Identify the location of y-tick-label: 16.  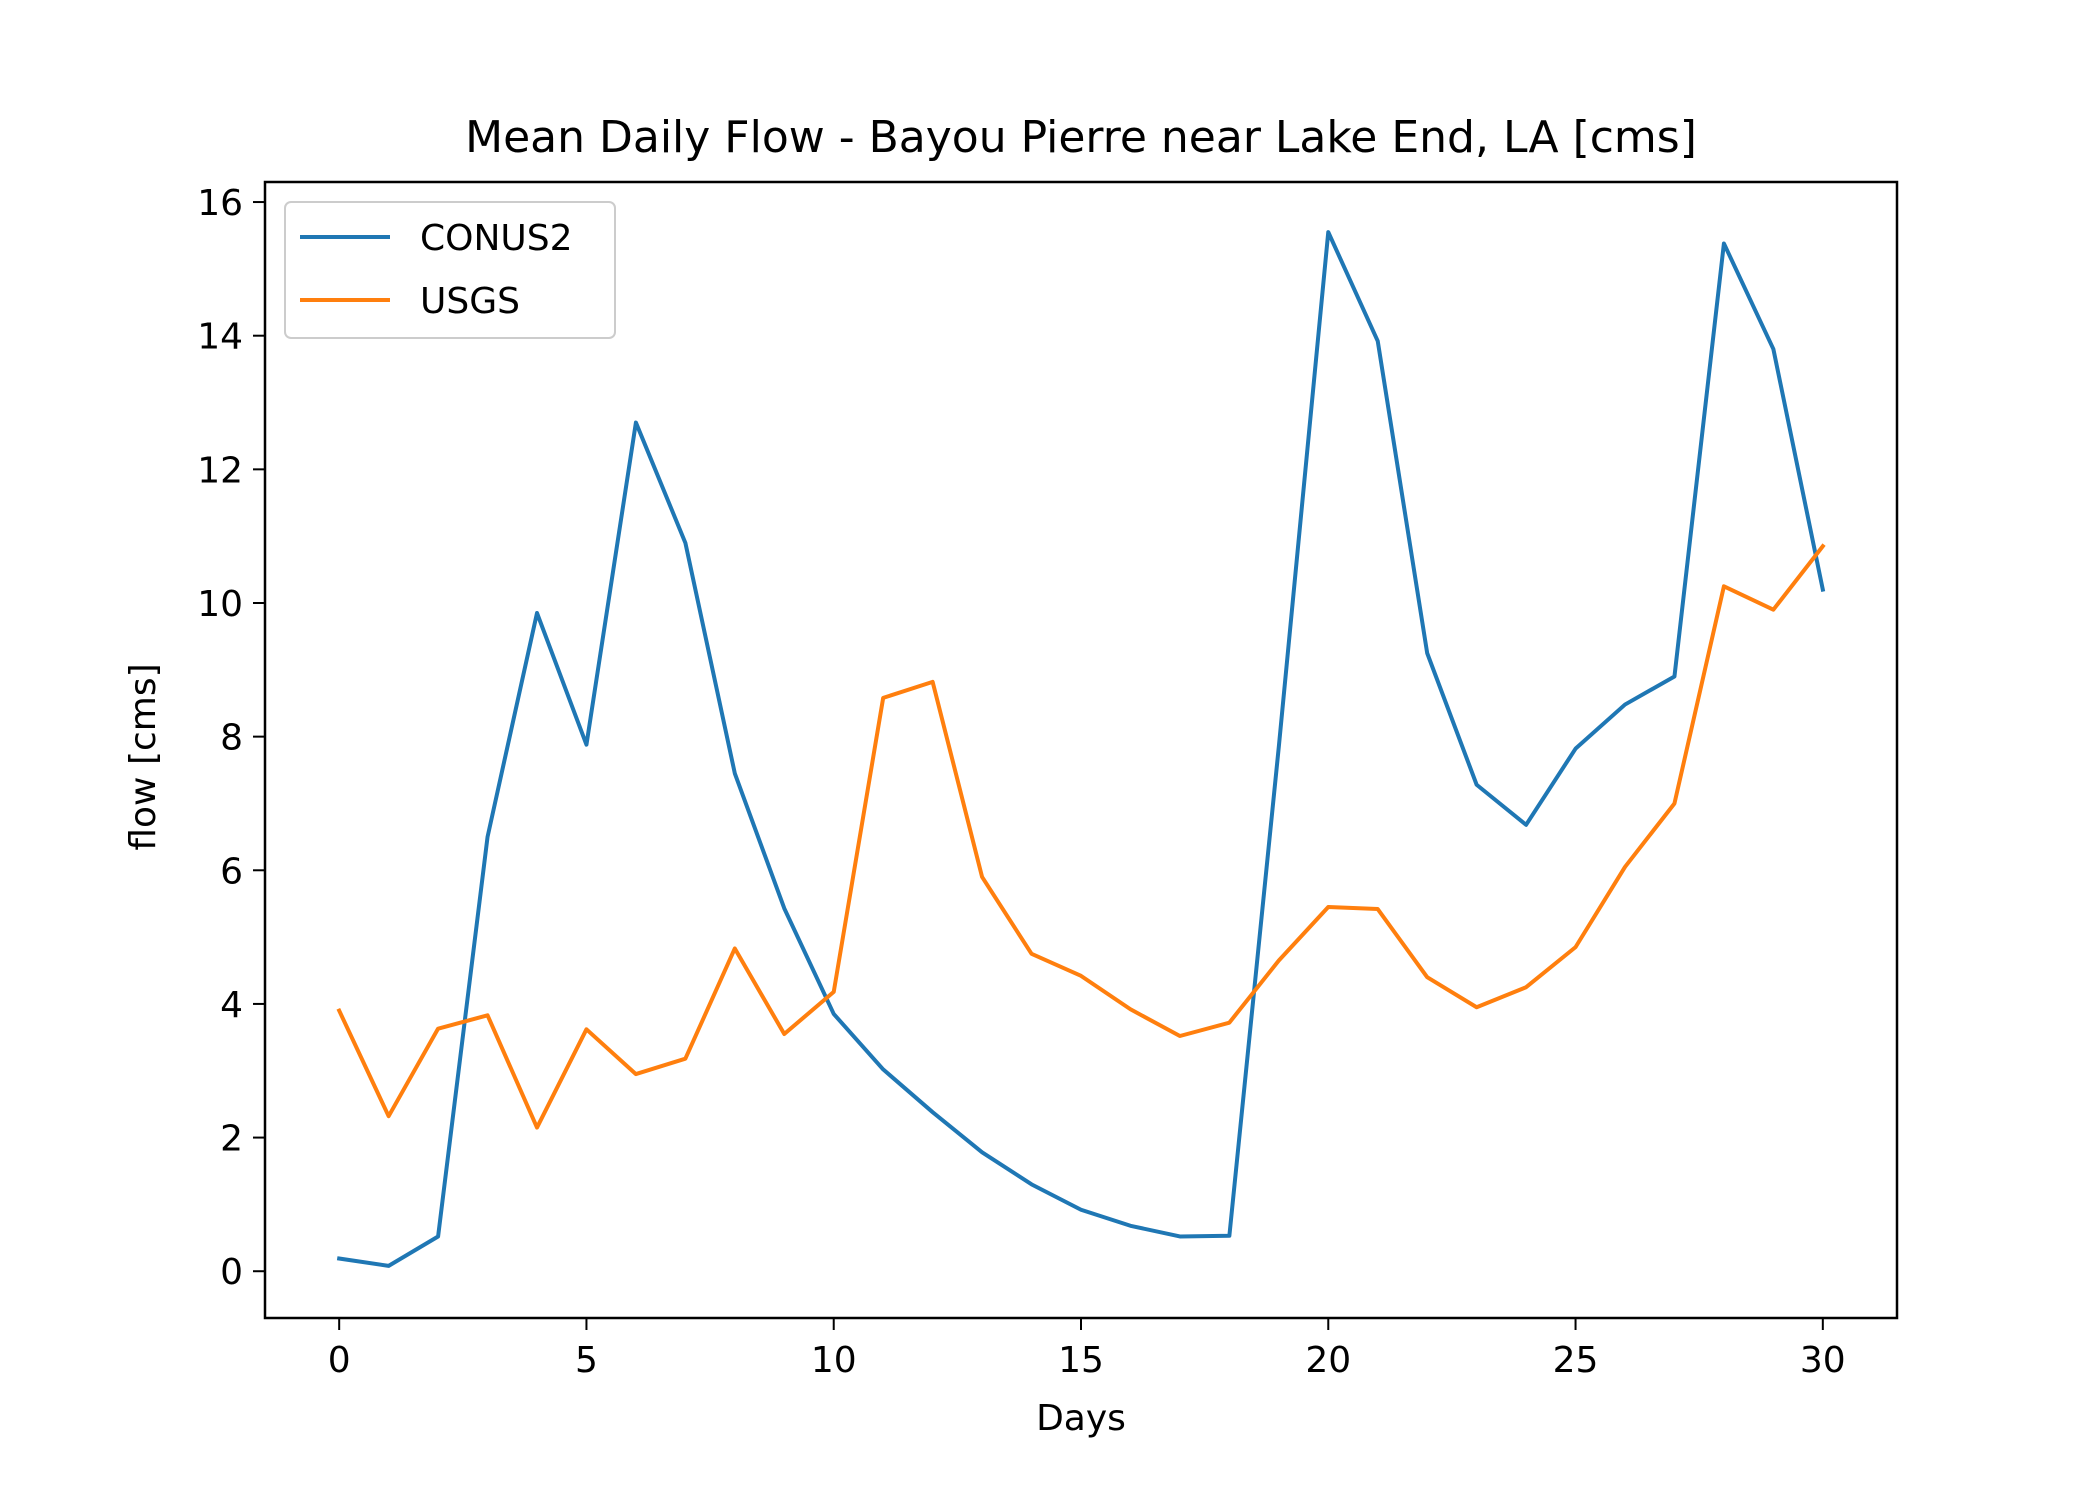
(220, 203).